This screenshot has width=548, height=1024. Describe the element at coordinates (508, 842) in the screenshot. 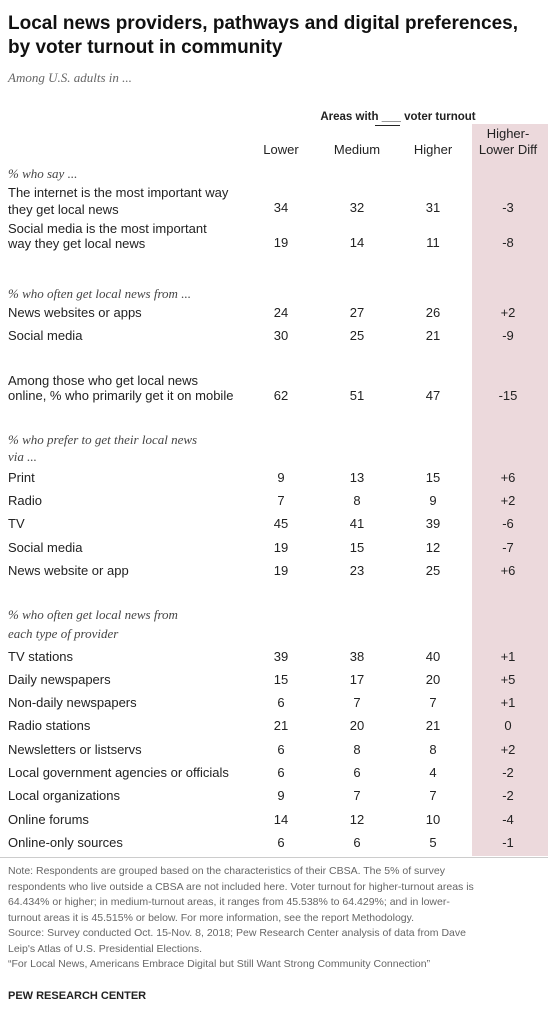

I see `diff-value: -1` at that location.